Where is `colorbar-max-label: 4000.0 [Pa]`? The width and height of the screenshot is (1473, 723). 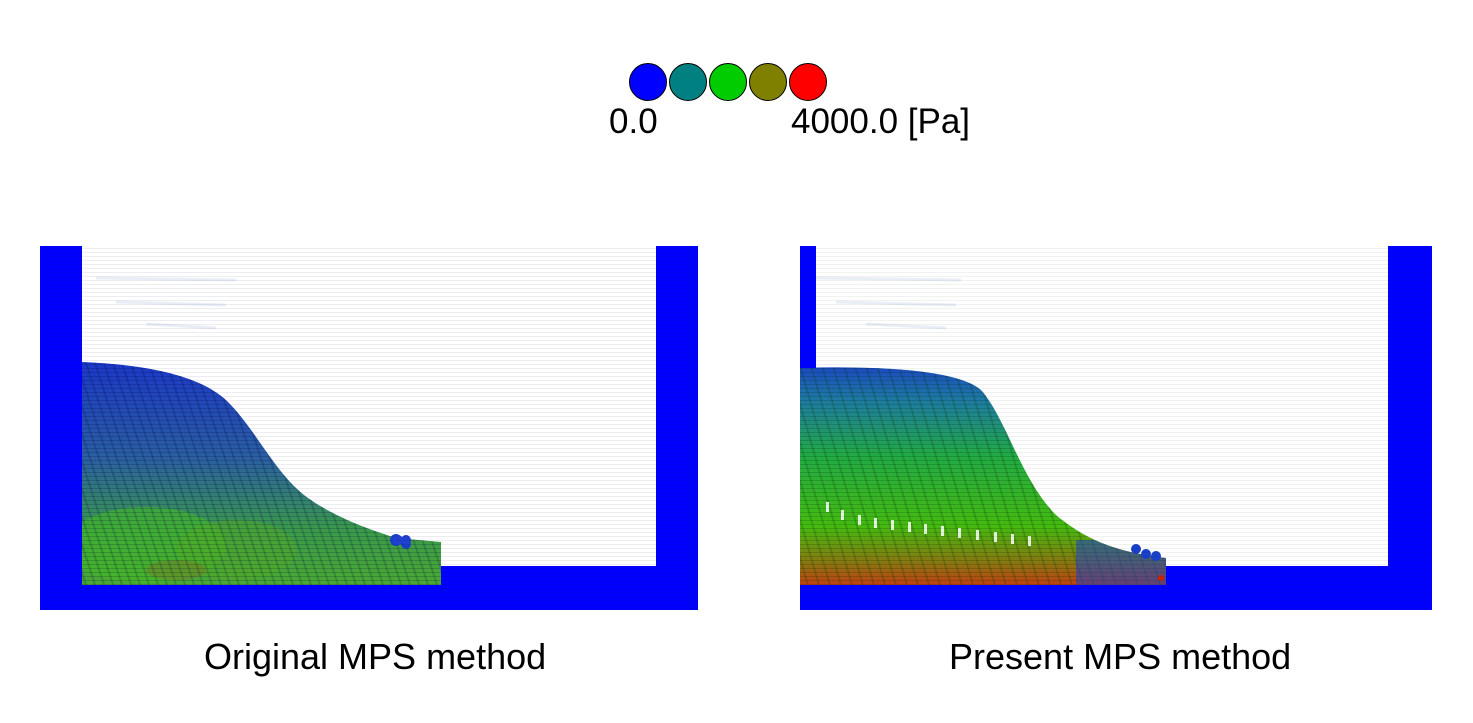
colorbar-max-label: 4000.0 [Pa] is located at coordinates (881, 121).